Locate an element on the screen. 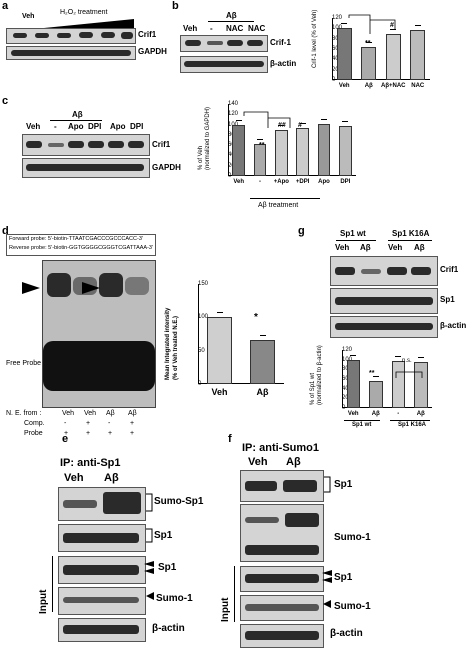  d-cell-r2c3: + is located at coordinates (132, 433).